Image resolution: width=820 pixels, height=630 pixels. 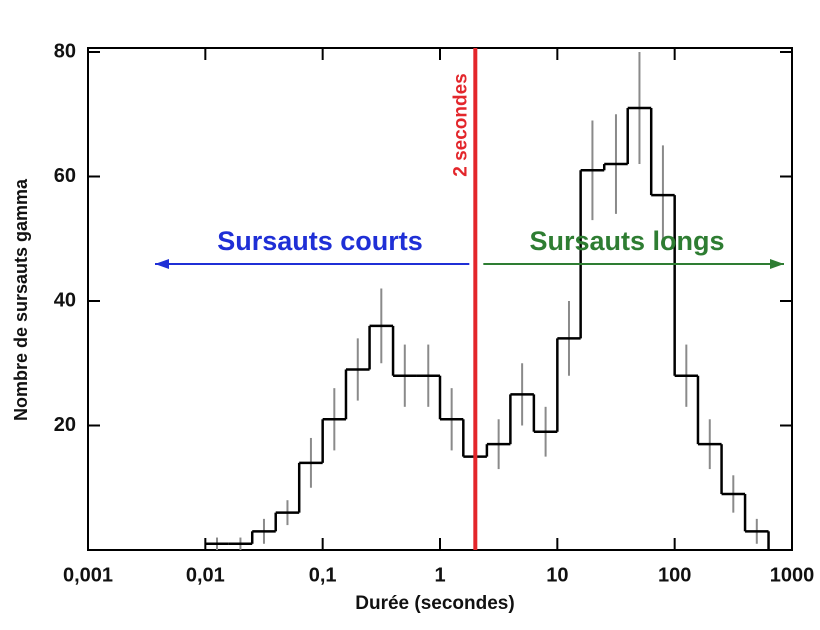 I want to click on annotation-label: Sursauts longs, so click(x=626, y=241).